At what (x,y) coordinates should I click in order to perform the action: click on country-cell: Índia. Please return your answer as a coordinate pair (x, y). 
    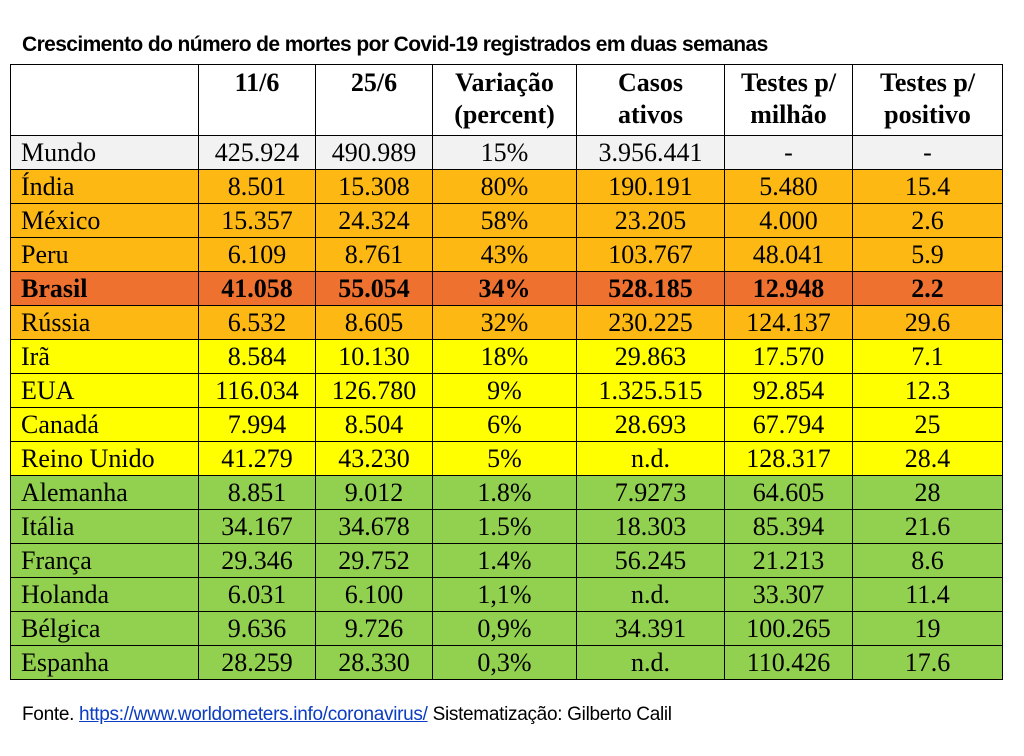
    Looking at the image, I should click on (104, 186).